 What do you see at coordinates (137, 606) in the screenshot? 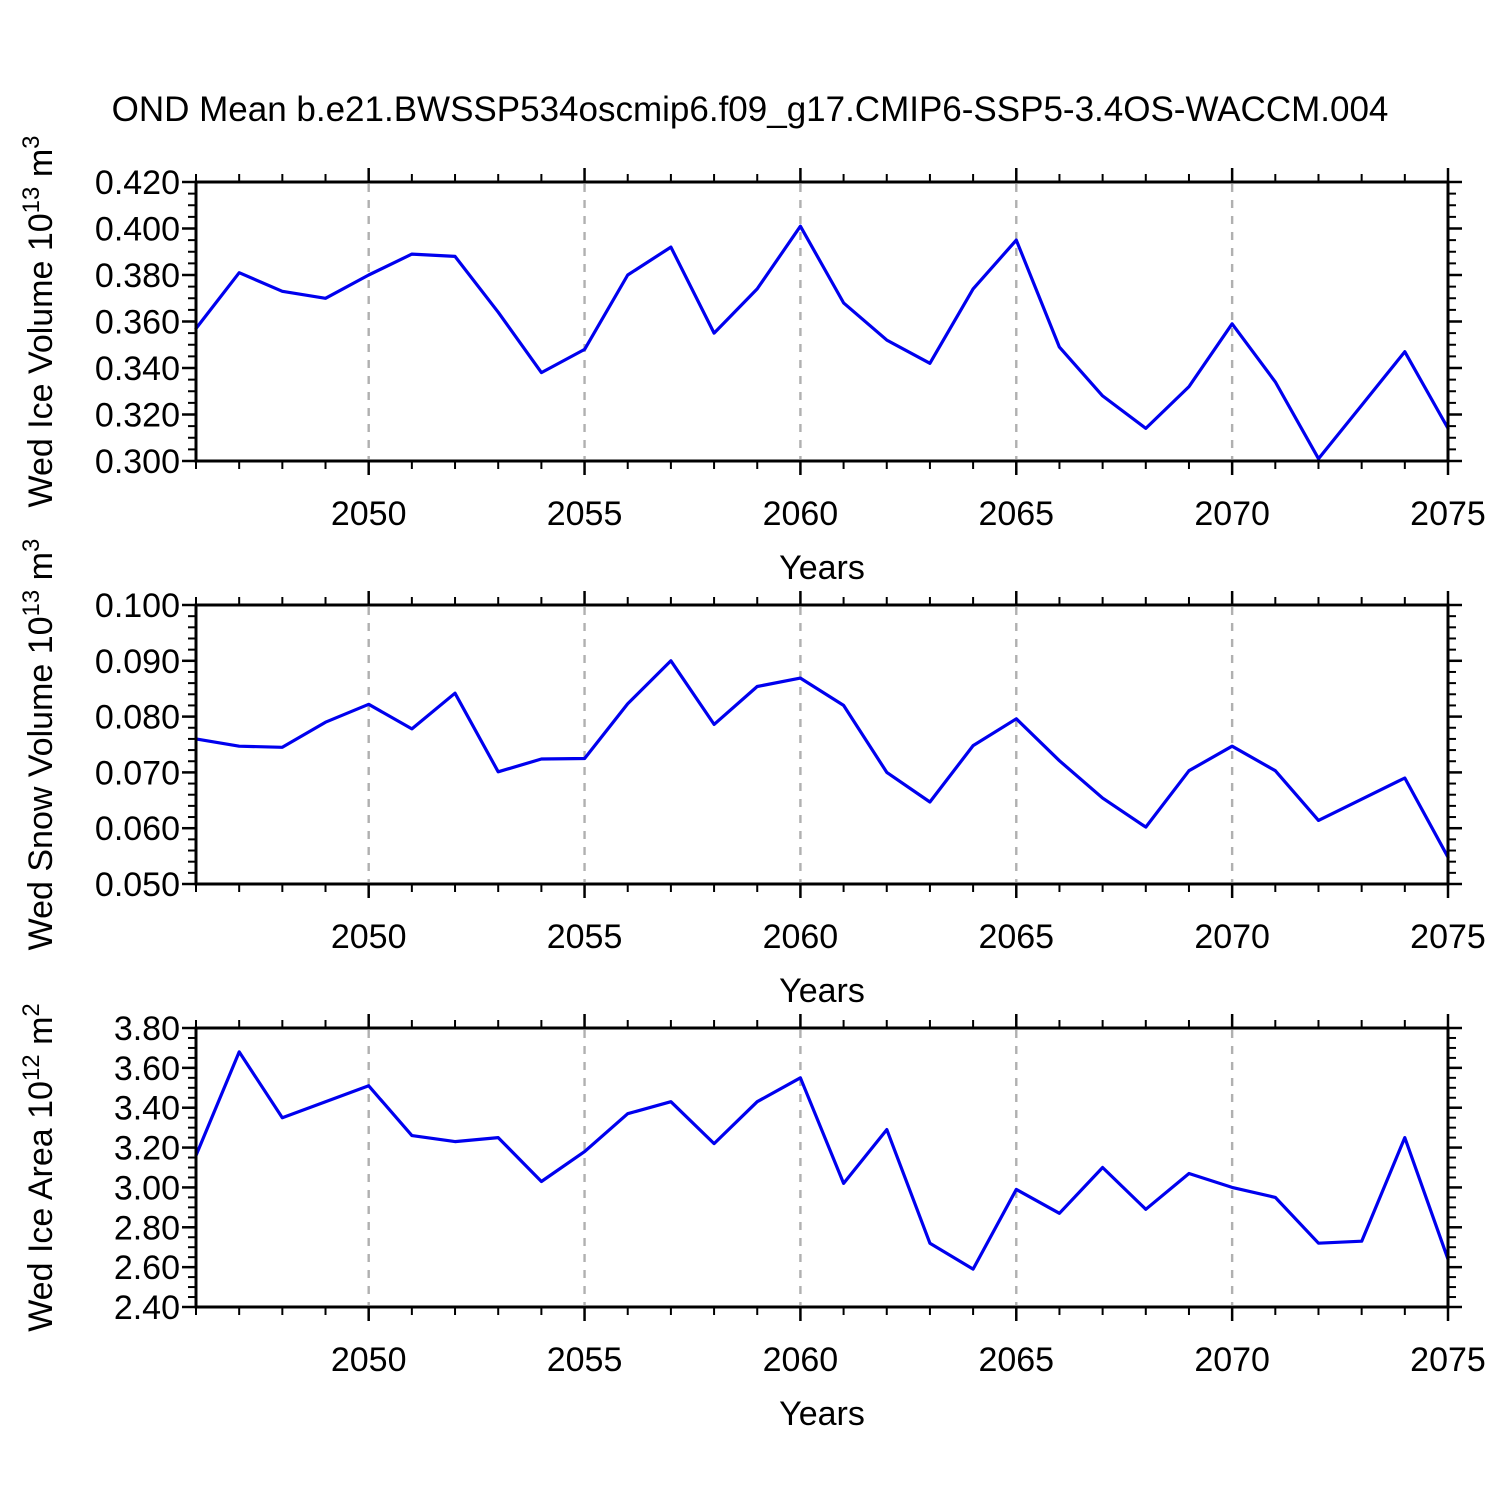
I see `y-tick-label: 0.100` at bounding box center [137, 606].